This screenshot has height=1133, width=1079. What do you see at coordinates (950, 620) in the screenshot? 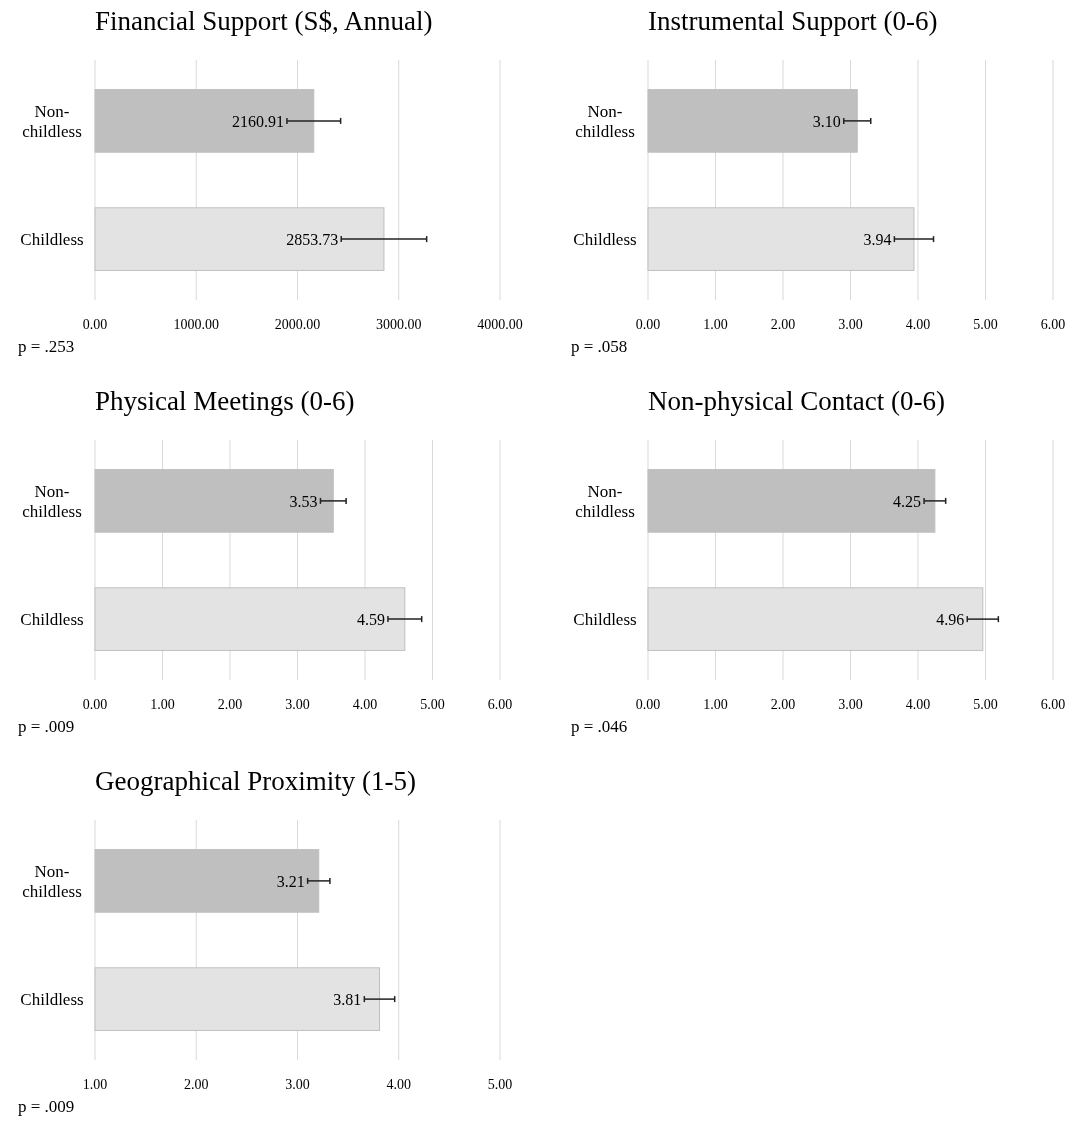
I see `data-label: 4.96` at bounding box center [950, 620].